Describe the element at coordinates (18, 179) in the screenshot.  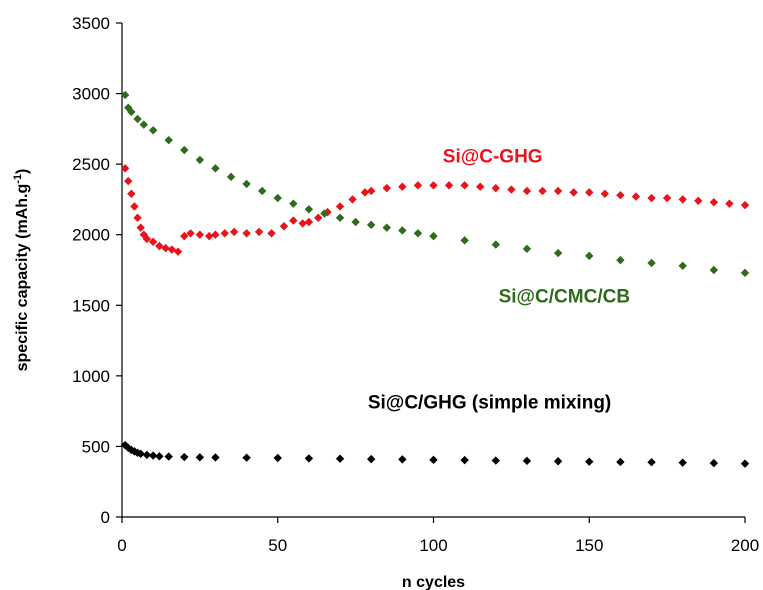
I see `y-axis-label-superscript: -1` at that location.